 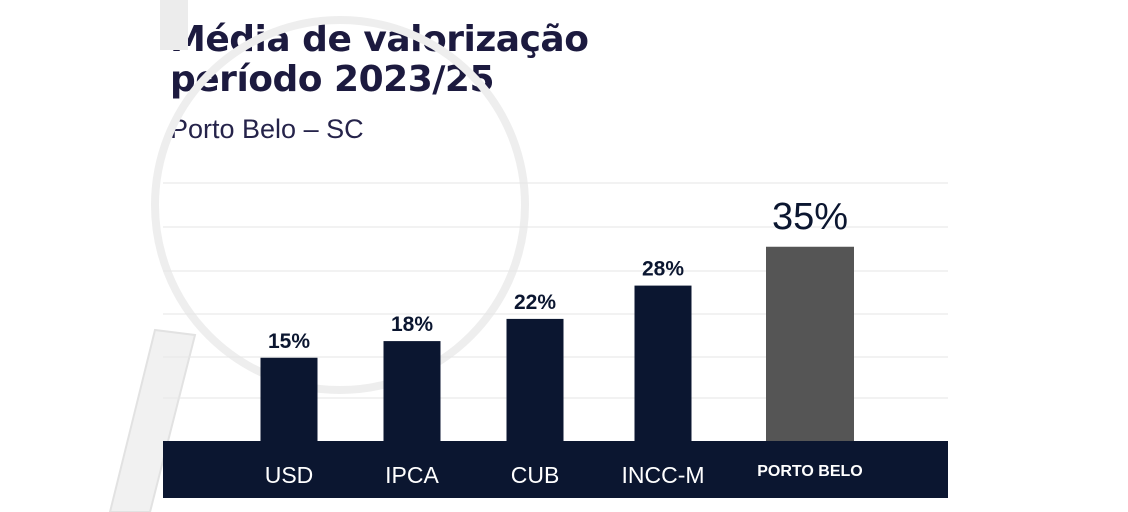 I want to click on value-label: 18%, so click(x=412, y=324).